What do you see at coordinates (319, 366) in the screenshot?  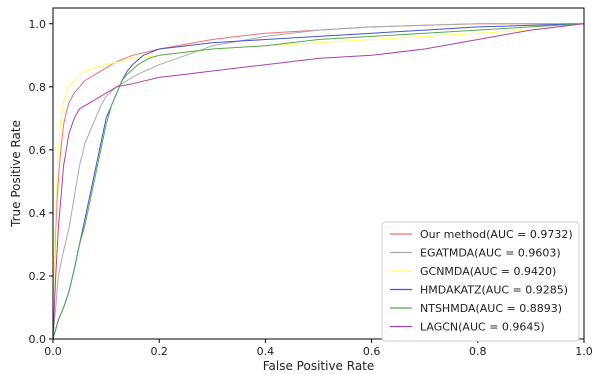 I see `x-axis-label: False Positive Rate` at bounding box center [319, 366].